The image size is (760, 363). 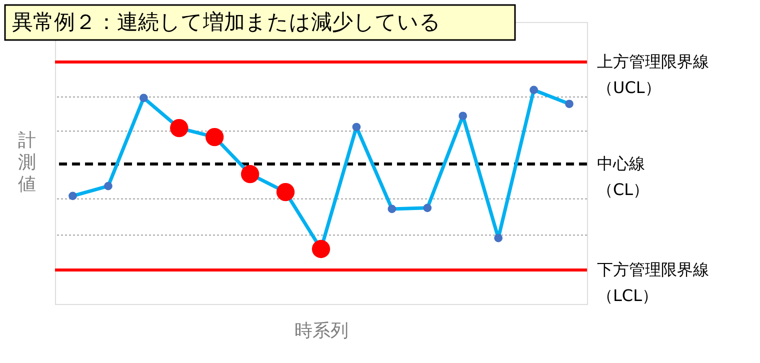 What do you see at coordinates (27, 162) in the screenshot?
I see `y-axis-title: 計測値` at bounding box center [27, 162].